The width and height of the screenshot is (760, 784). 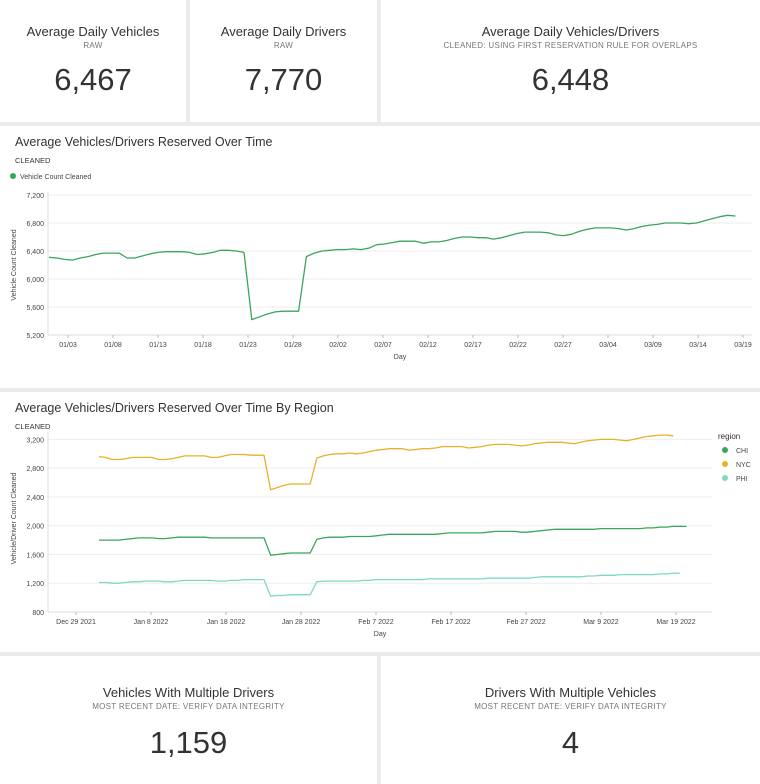 What do you see at coordinates (608, 345) in the screenshot?
I see `x-tick-label: 03/04` at bounding box center [608, 345].